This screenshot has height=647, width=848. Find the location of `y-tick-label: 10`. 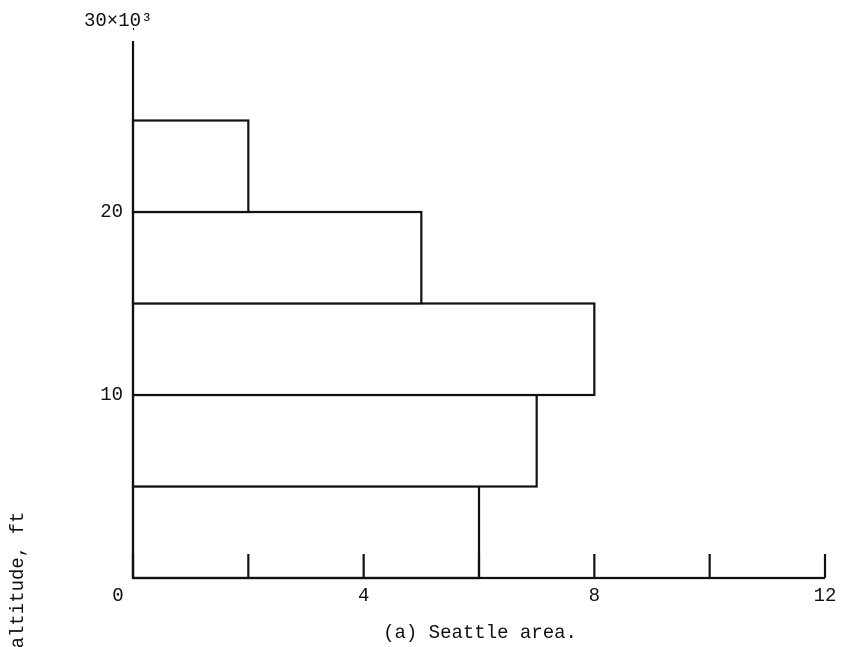

y-tick-label: 10 is located at coordinates (111, 395).